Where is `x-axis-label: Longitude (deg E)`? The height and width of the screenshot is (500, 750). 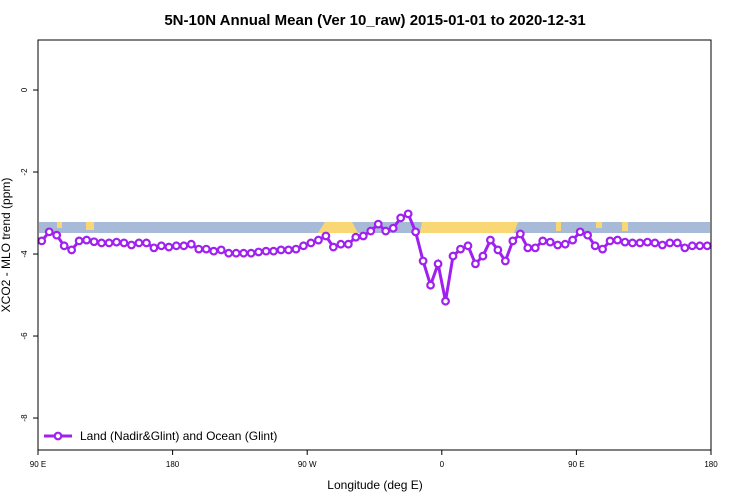 x-axis-label: Longitude (deg E) is located at coordinates (374, 485).